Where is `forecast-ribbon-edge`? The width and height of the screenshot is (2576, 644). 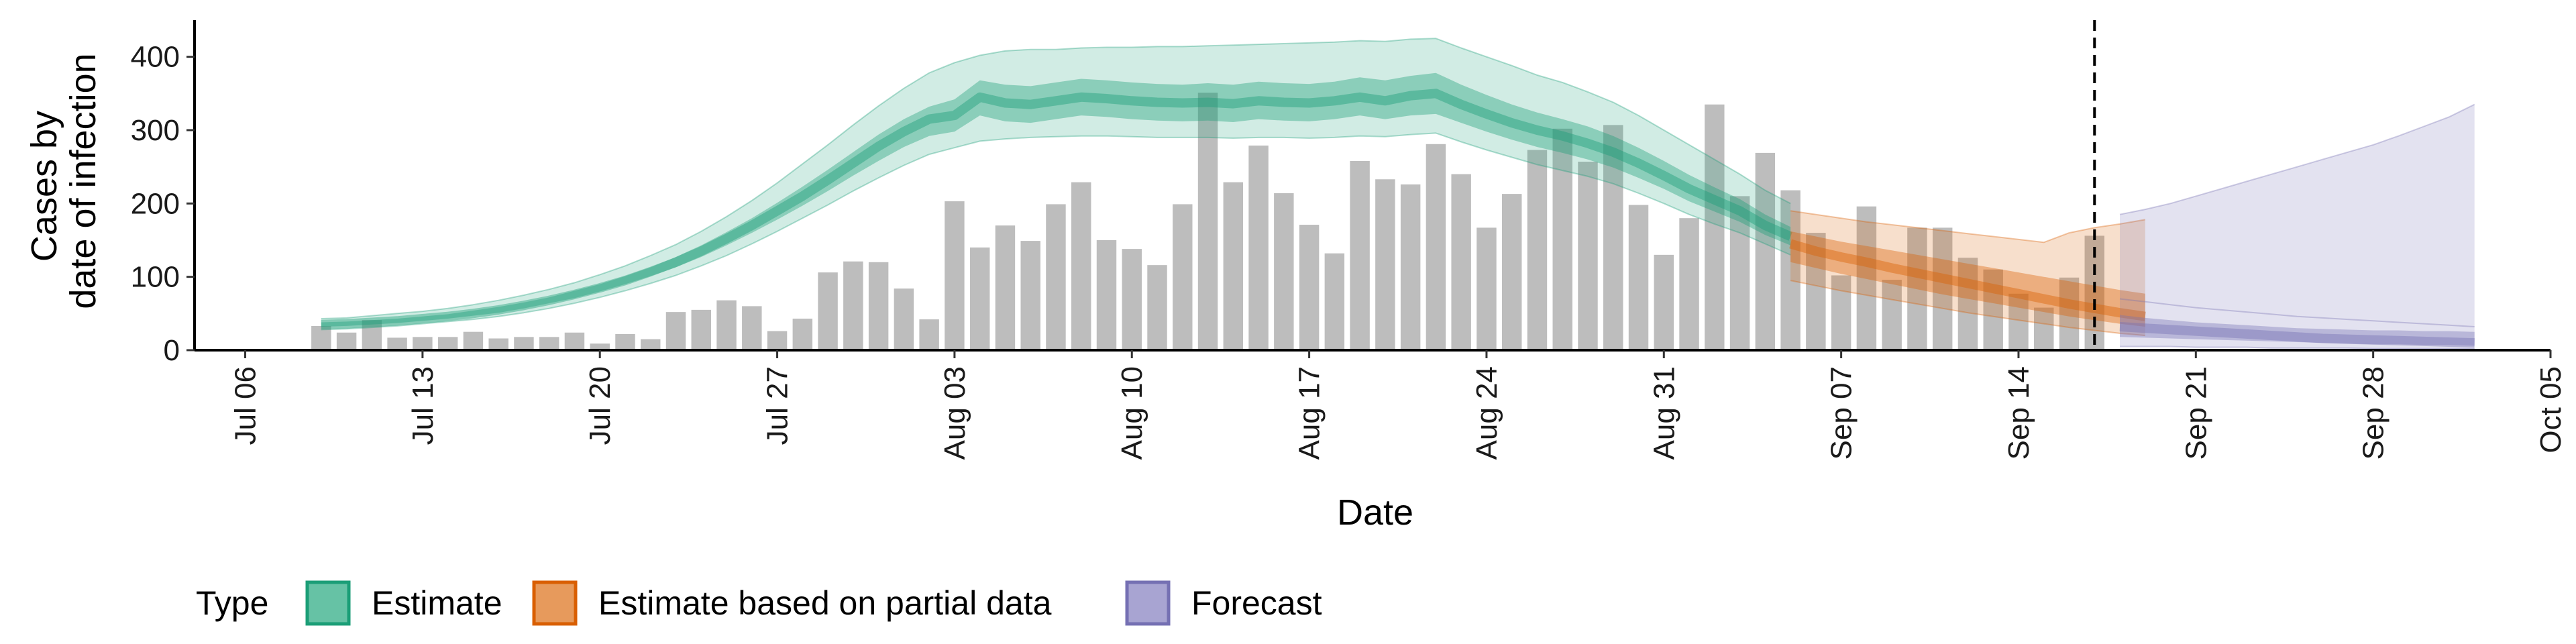
forecast-ribbon-edge is located at coordinates (2297, 312).